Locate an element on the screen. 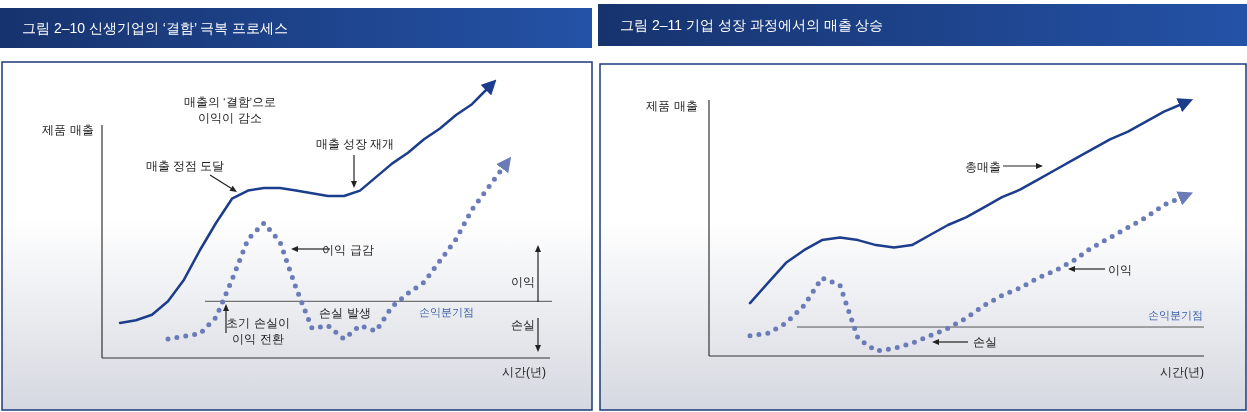 This screenshot has height=412, width=1247. annotation: 초기 손실이 이익 전환 is located at coordinates (258, 331).